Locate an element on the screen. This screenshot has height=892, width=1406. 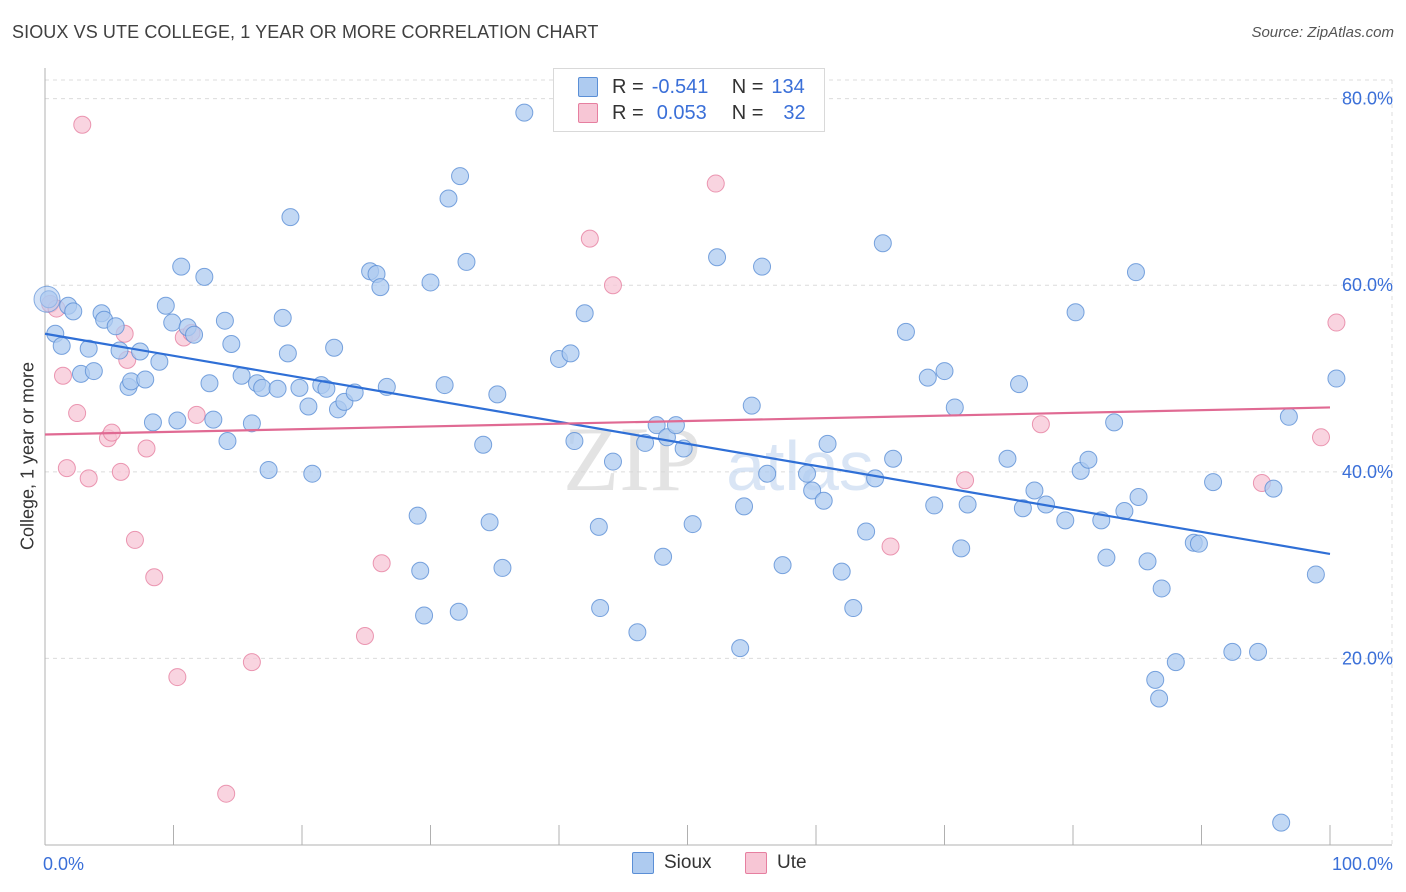
legend-swatch-sioux is located at coordinates (588, 87).